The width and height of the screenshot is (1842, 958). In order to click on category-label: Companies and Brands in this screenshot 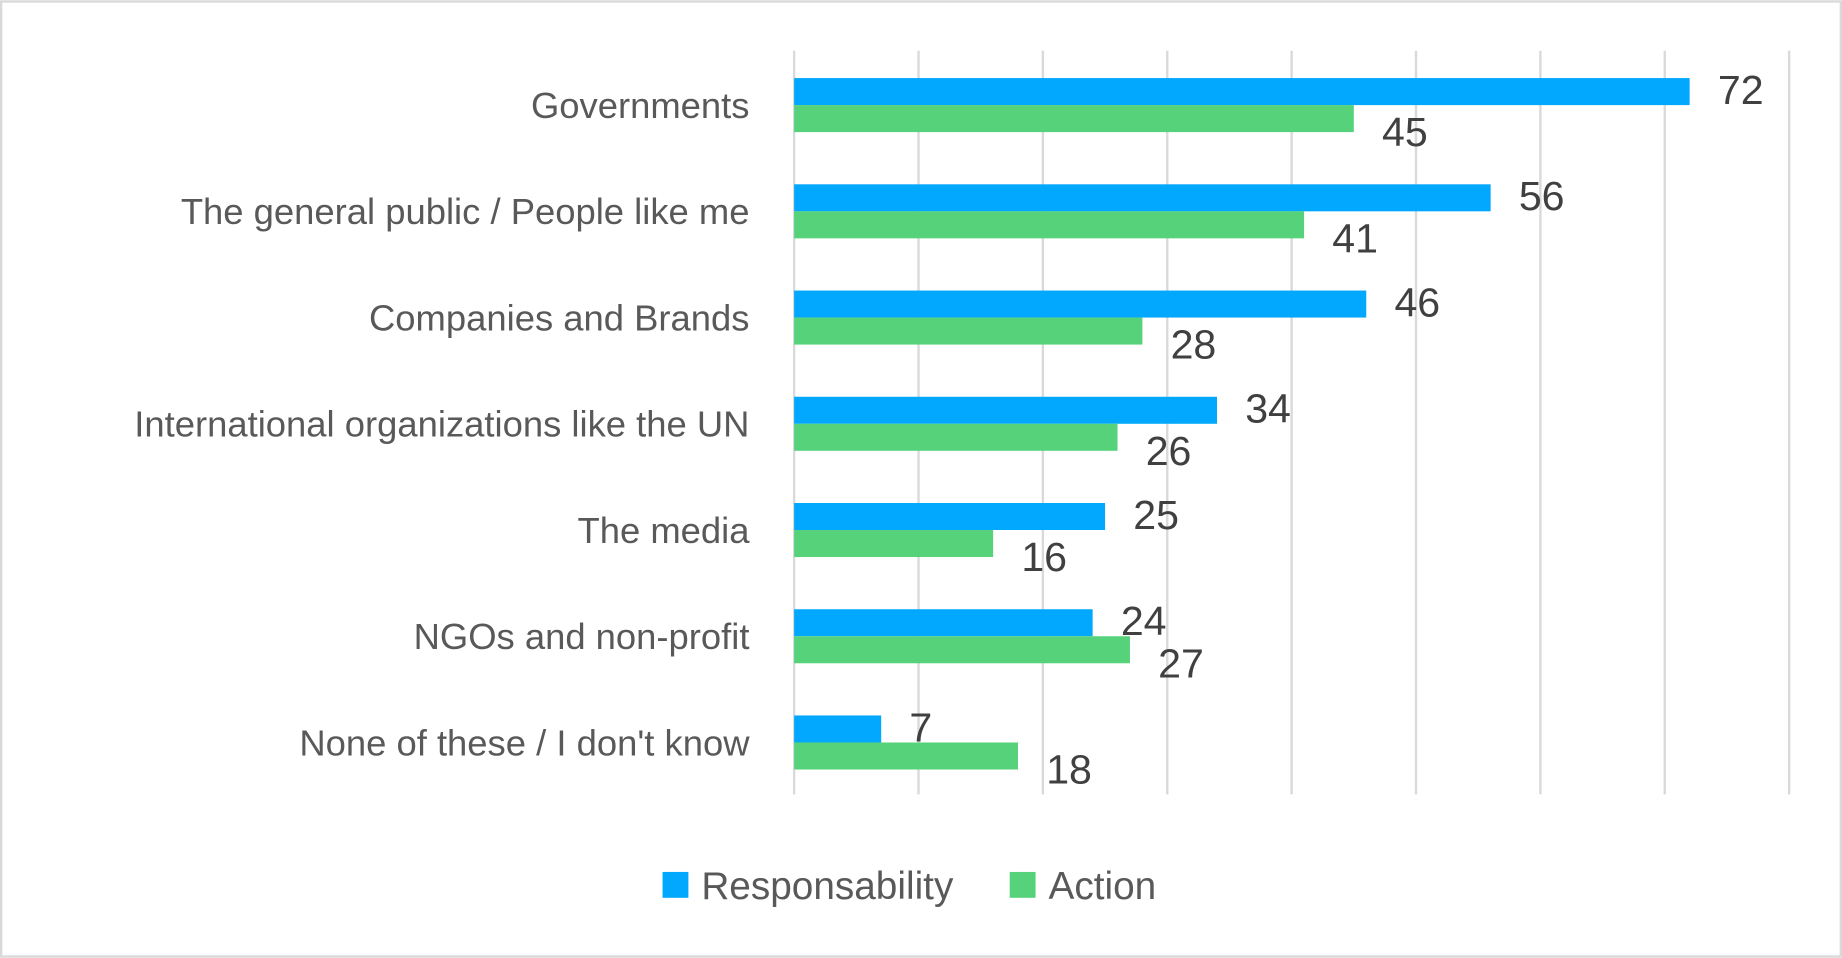, I will do `click(559, 317)`.